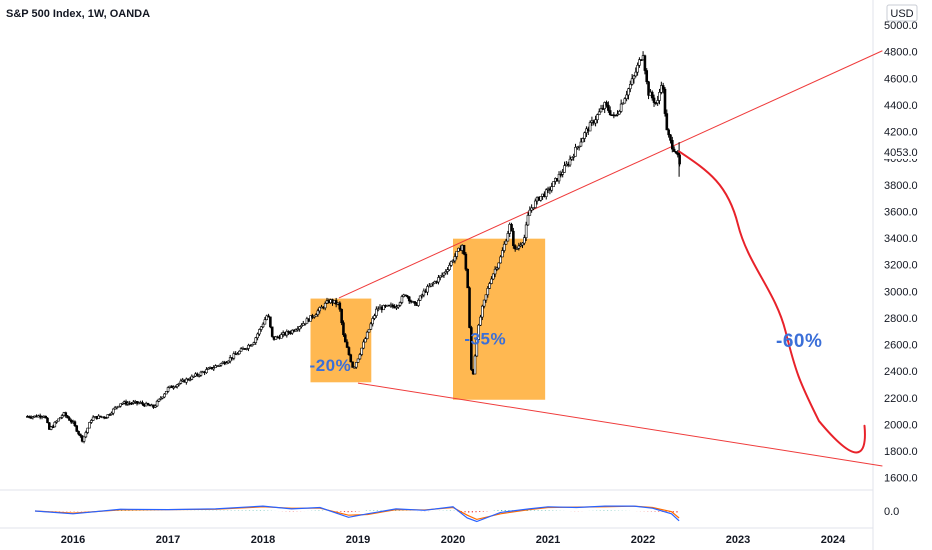 The image size is (932, 550). I want to click on y-tick-label: 4400.0, so click(901, 106).